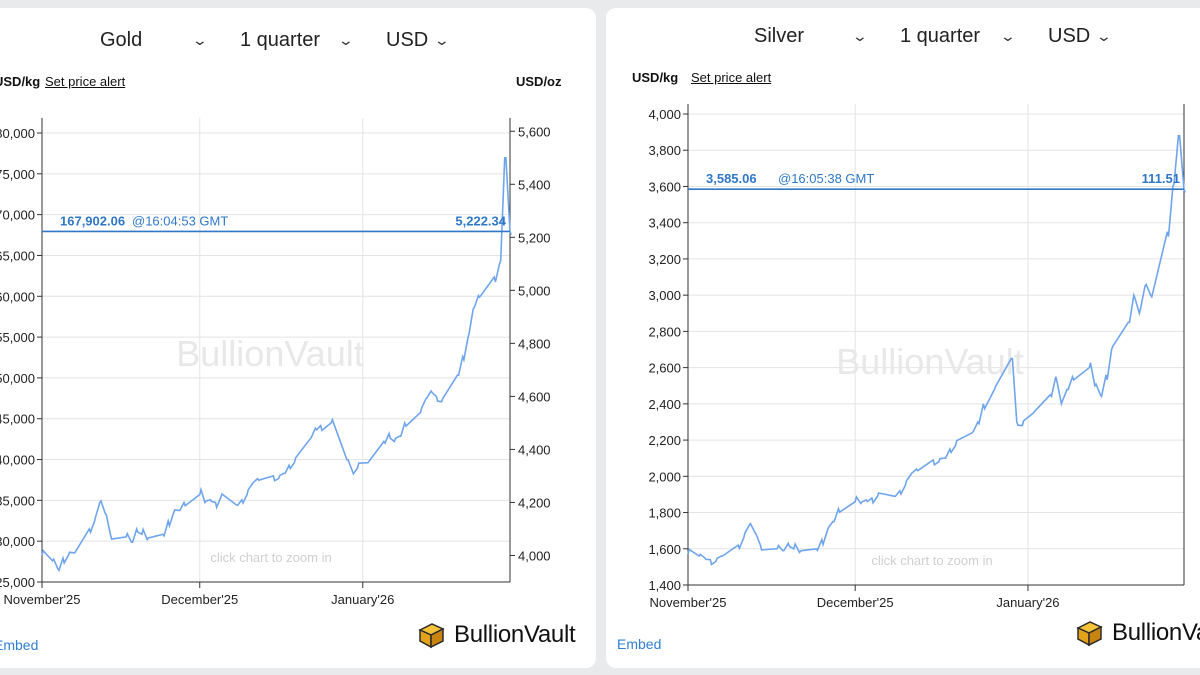  What do you see at coordinates (664, 331) in the screenshot?
I see `y-tick-label: 2,800` at bounding box center [664, 331].